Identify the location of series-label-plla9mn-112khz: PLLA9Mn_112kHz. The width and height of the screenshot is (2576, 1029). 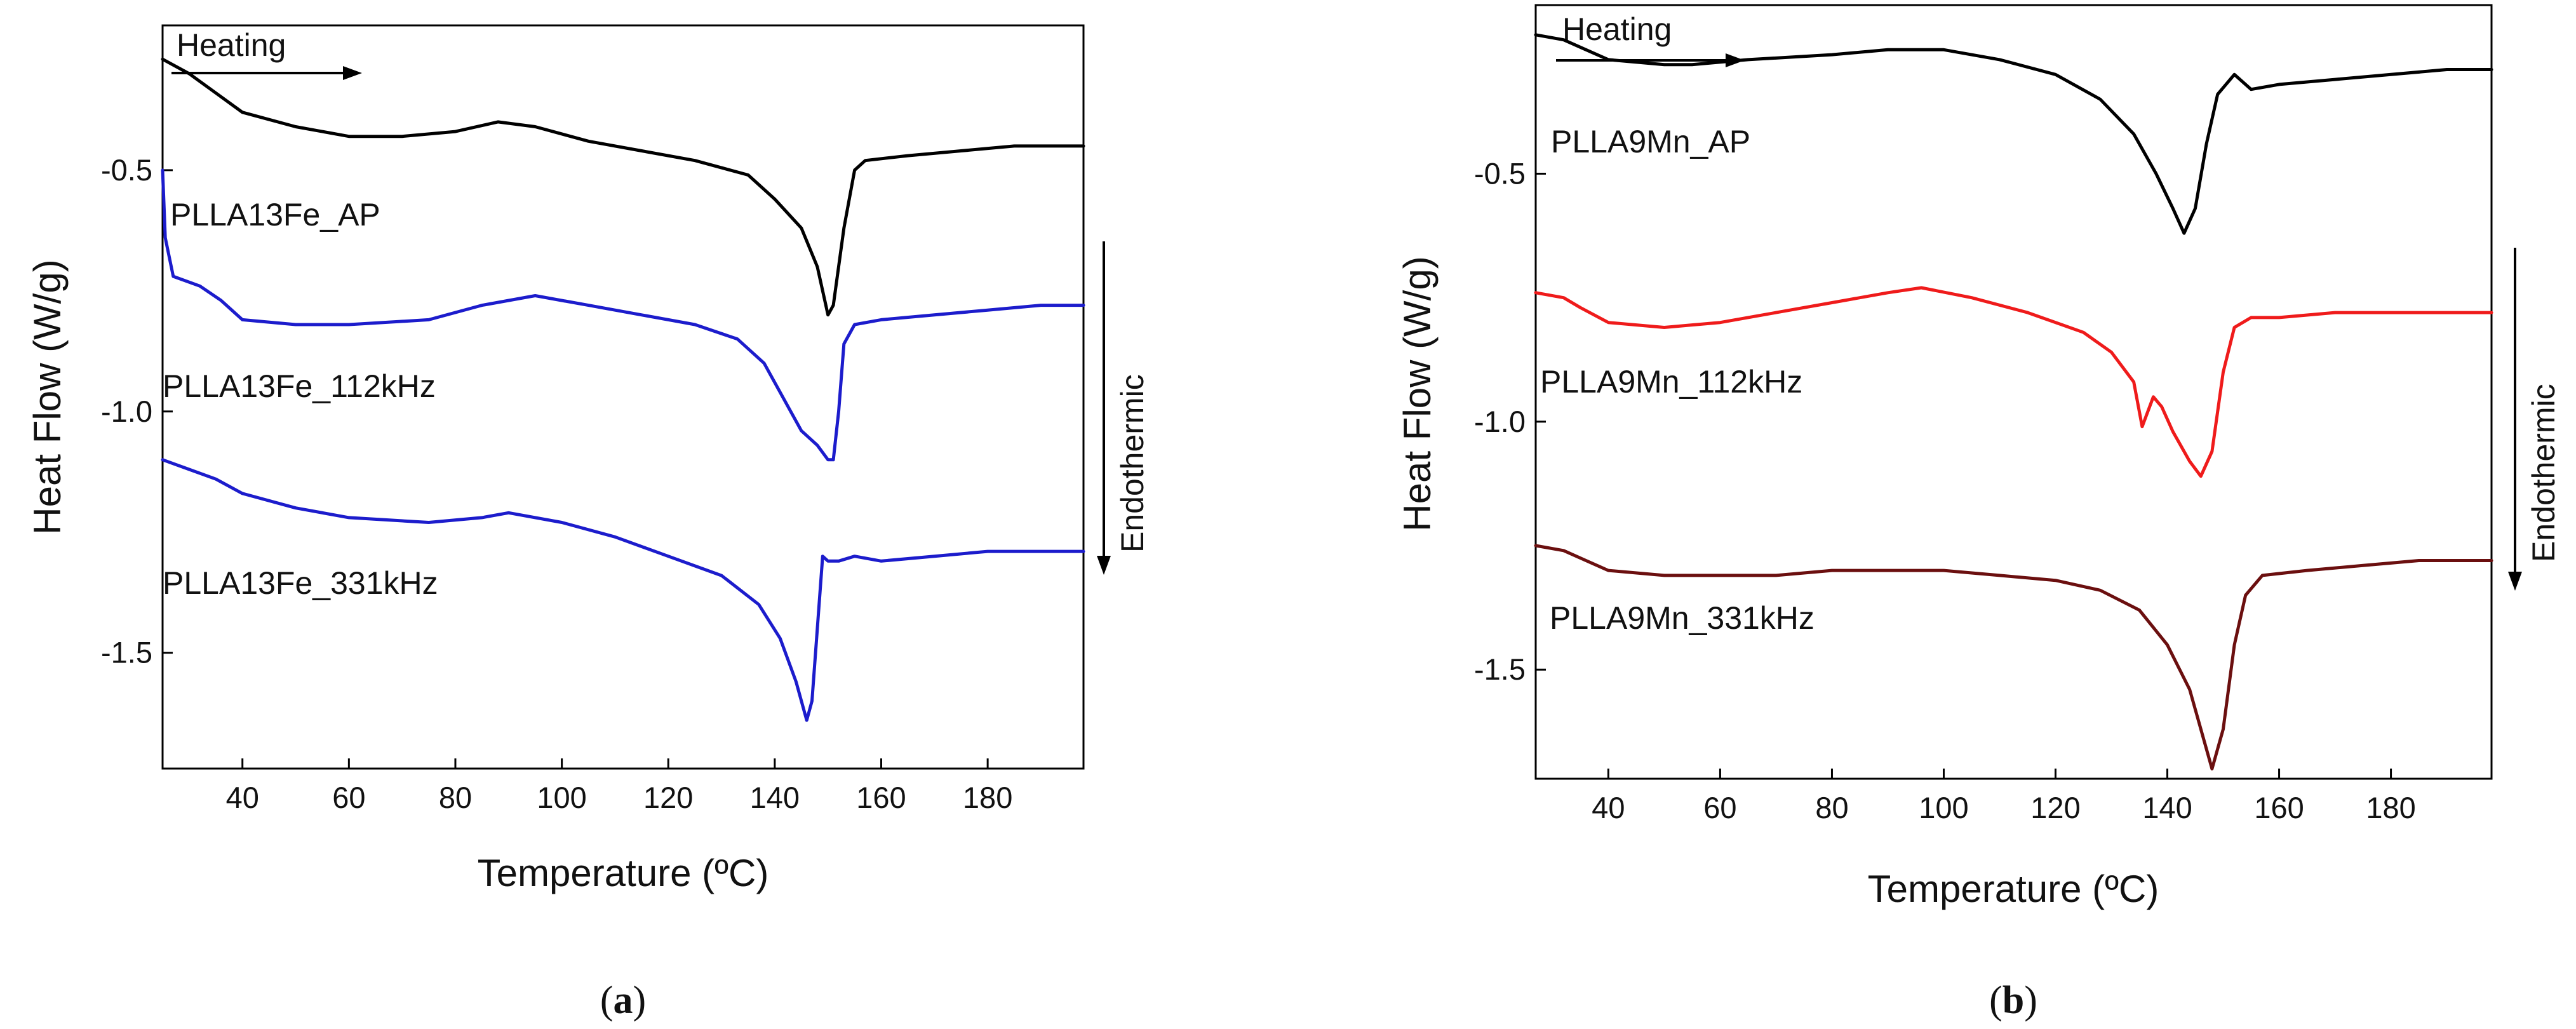
(1671, 382).